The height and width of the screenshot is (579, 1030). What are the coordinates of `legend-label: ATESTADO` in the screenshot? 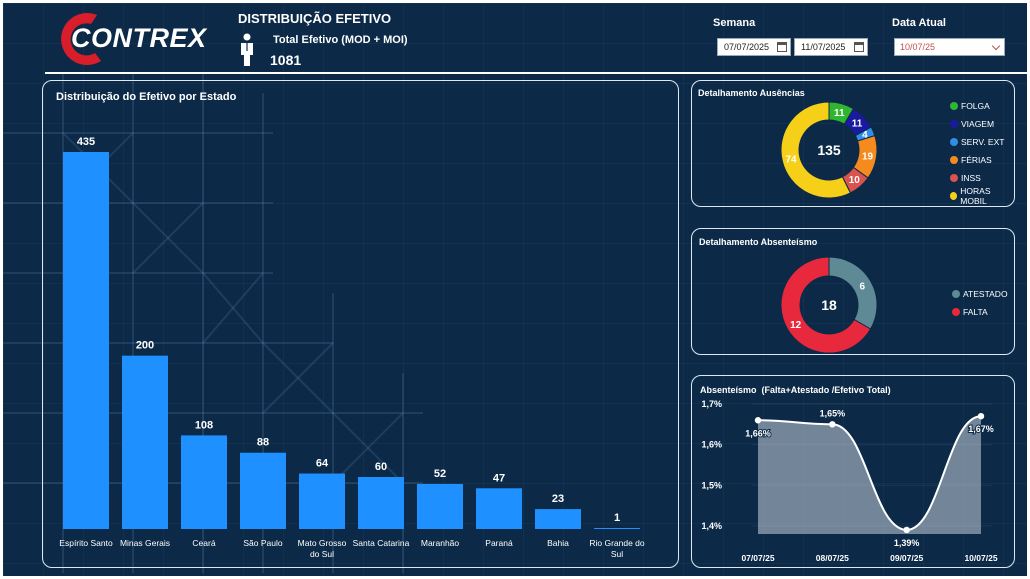 It's located at (985, 294).